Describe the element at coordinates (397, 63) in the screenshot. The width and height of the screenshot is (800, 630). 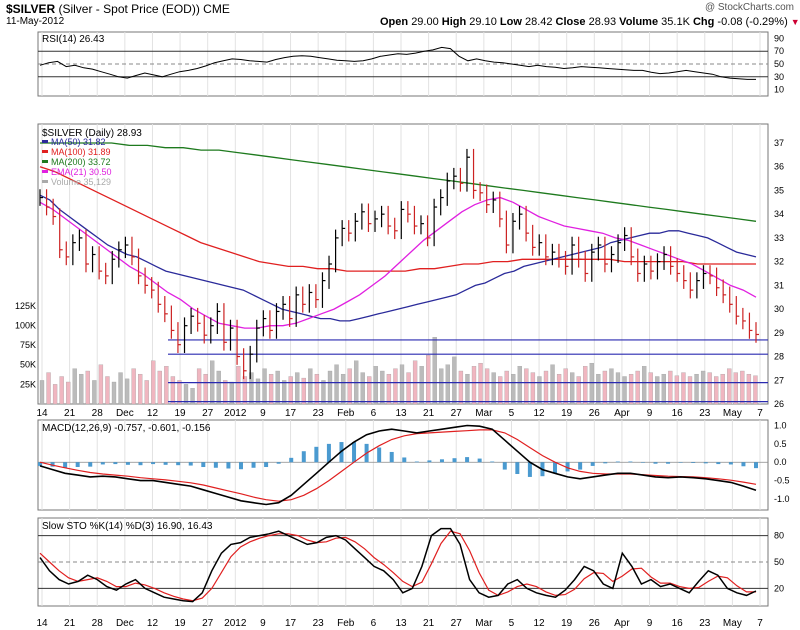
I see `rsi-line` at that location.